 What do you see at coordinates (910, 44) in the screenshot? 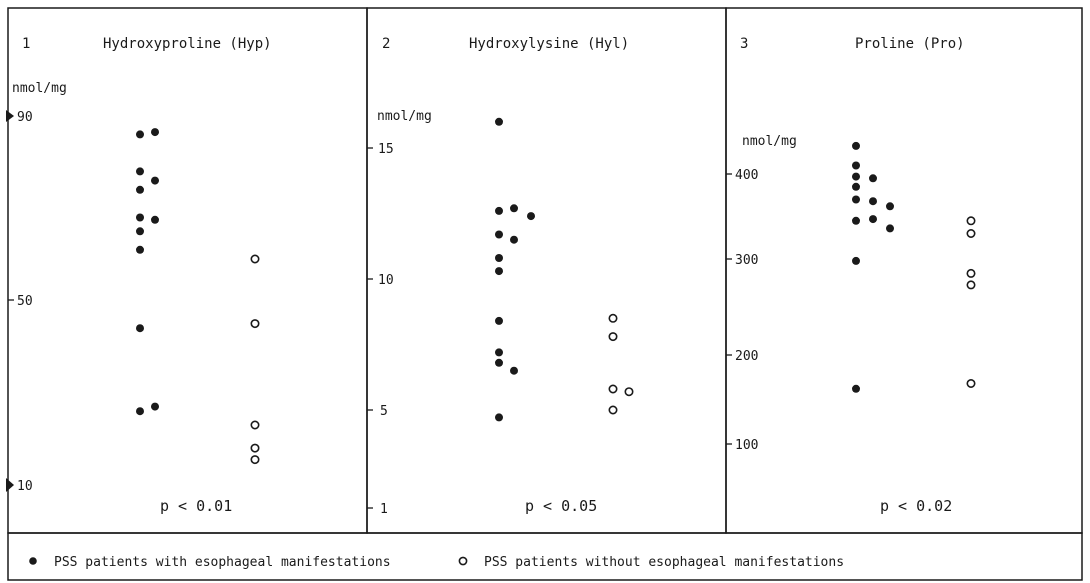
I see `panel-3-title: Proline (Pro)` at bounding box center [910, 44].